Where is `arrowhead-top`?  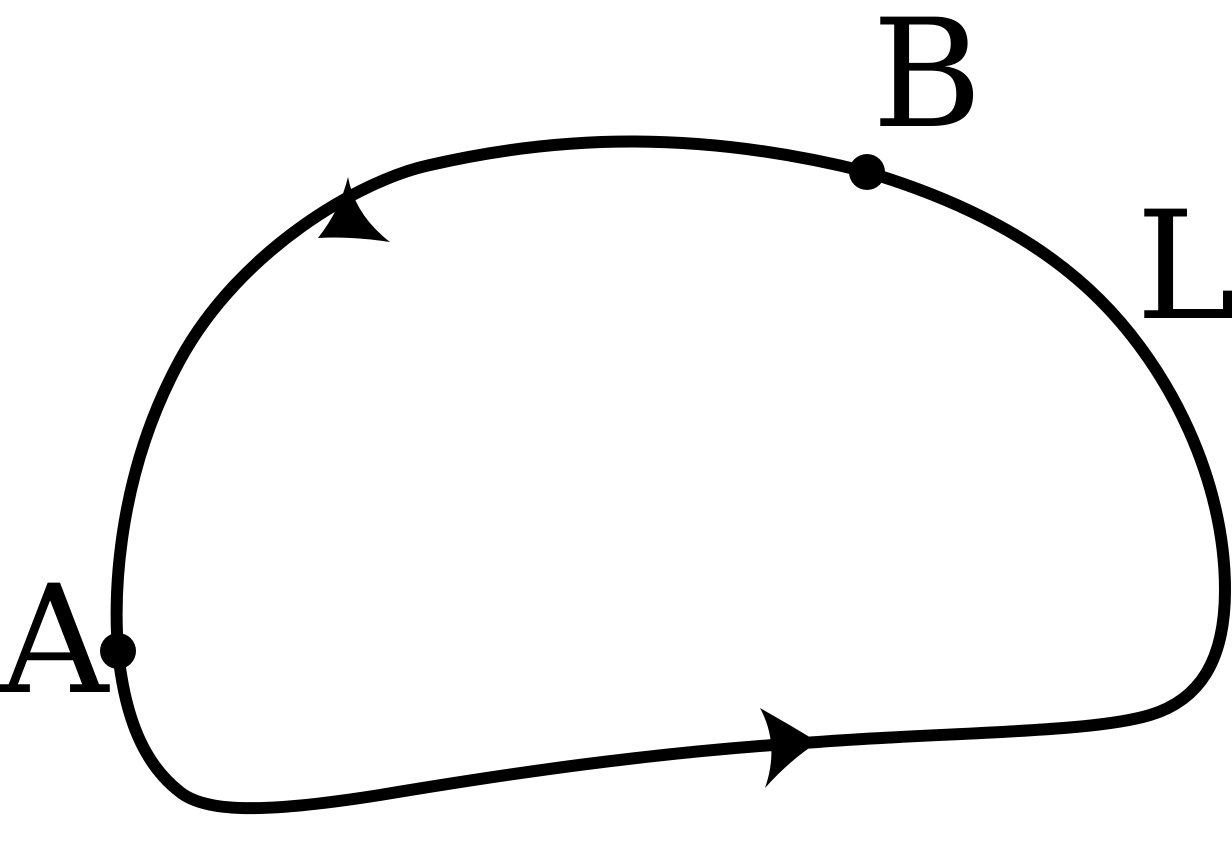
arrowhead-top is located at coordinates (354, 209).